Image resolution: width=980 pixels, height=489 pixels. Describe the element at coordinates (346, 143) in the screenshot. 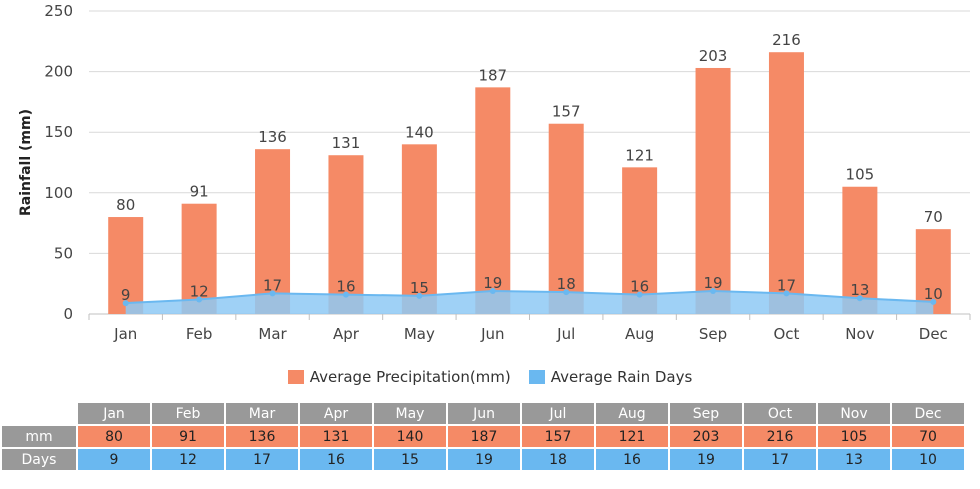

I see `precipitation-value-label: 131` at that location.